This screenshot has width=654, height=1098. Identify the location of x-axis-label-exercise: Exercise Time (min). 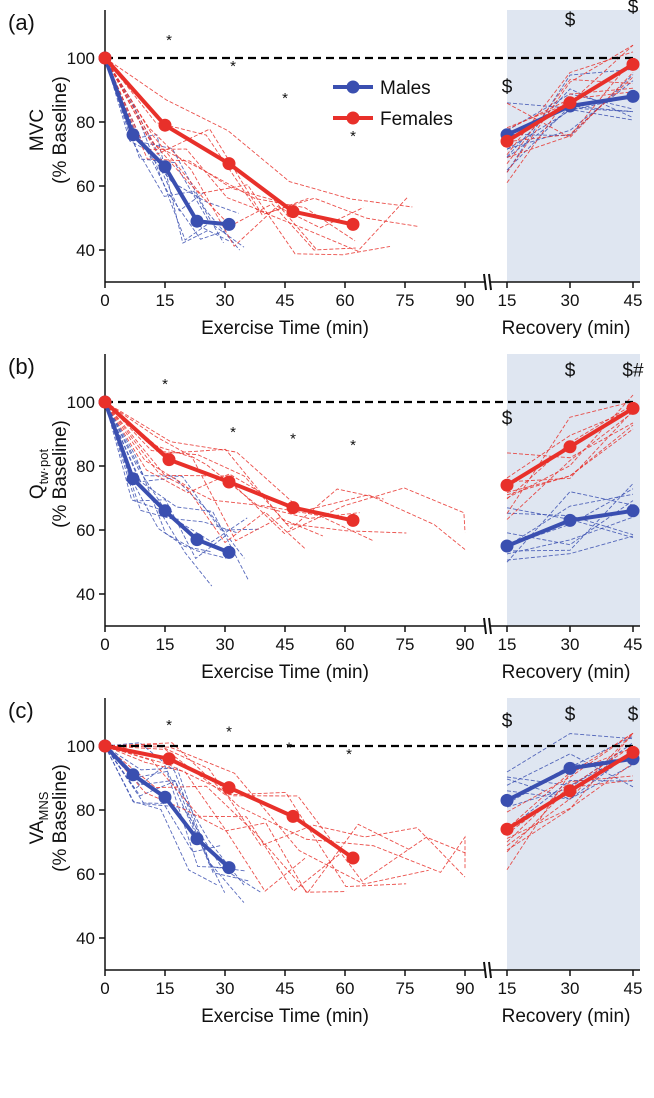
(285, 672).